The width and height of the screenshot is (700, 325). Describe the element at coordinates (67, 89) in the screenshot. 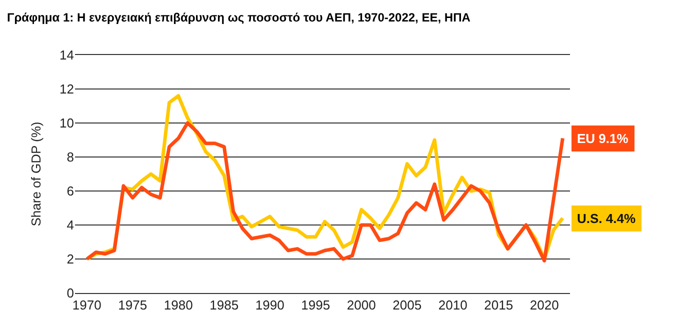

I see `y-tick-label: 12` at that location.